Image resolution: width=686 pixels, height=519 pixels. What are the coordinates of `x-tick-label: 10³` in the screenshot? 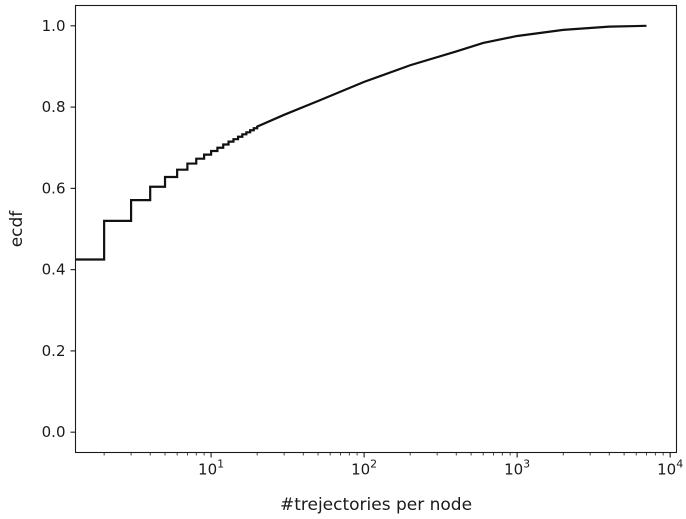 It's located at (517, 468).